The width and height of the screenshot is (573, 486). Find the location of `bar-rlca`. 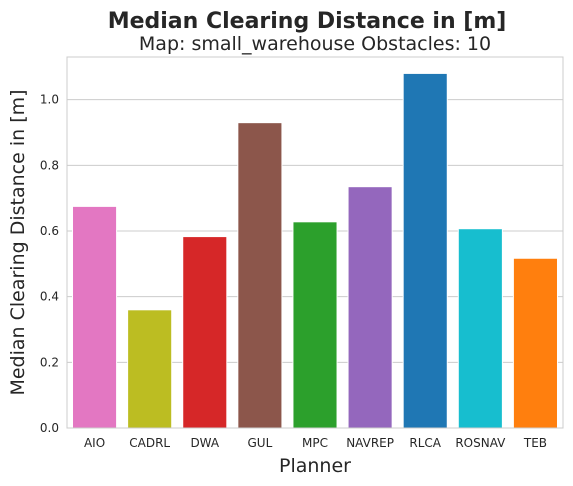

bar-rlca is located at coordinates (425, 250).